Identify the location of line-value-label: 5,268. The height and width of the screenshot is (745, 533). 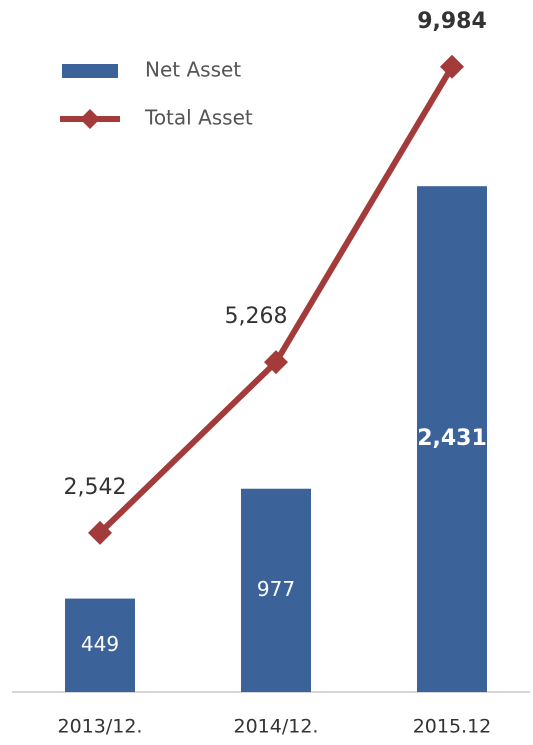
(256, 316).